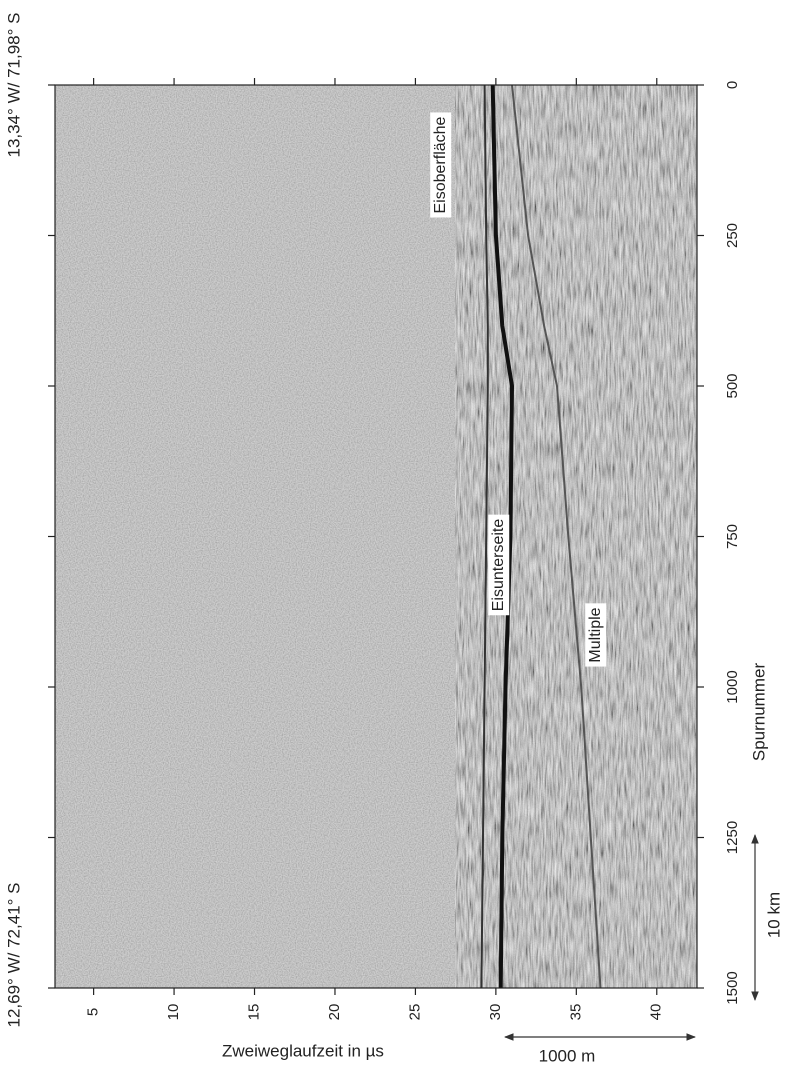  I want to click on y-tick-label: 15, so click(253, 1012).